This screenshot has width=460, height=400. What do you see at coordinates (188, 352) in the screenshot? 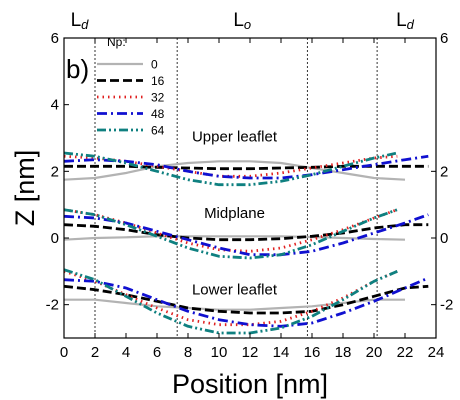
I see `x-tick-label: 8` at bounding box center [188, 352].